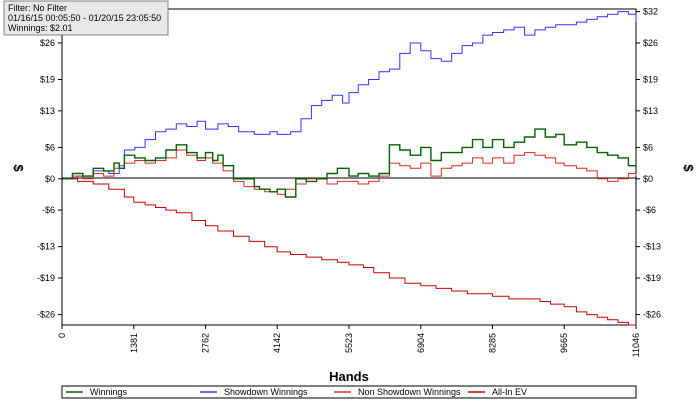  I want to click on legend-label-winnings: Winnings, so click(109, 392).